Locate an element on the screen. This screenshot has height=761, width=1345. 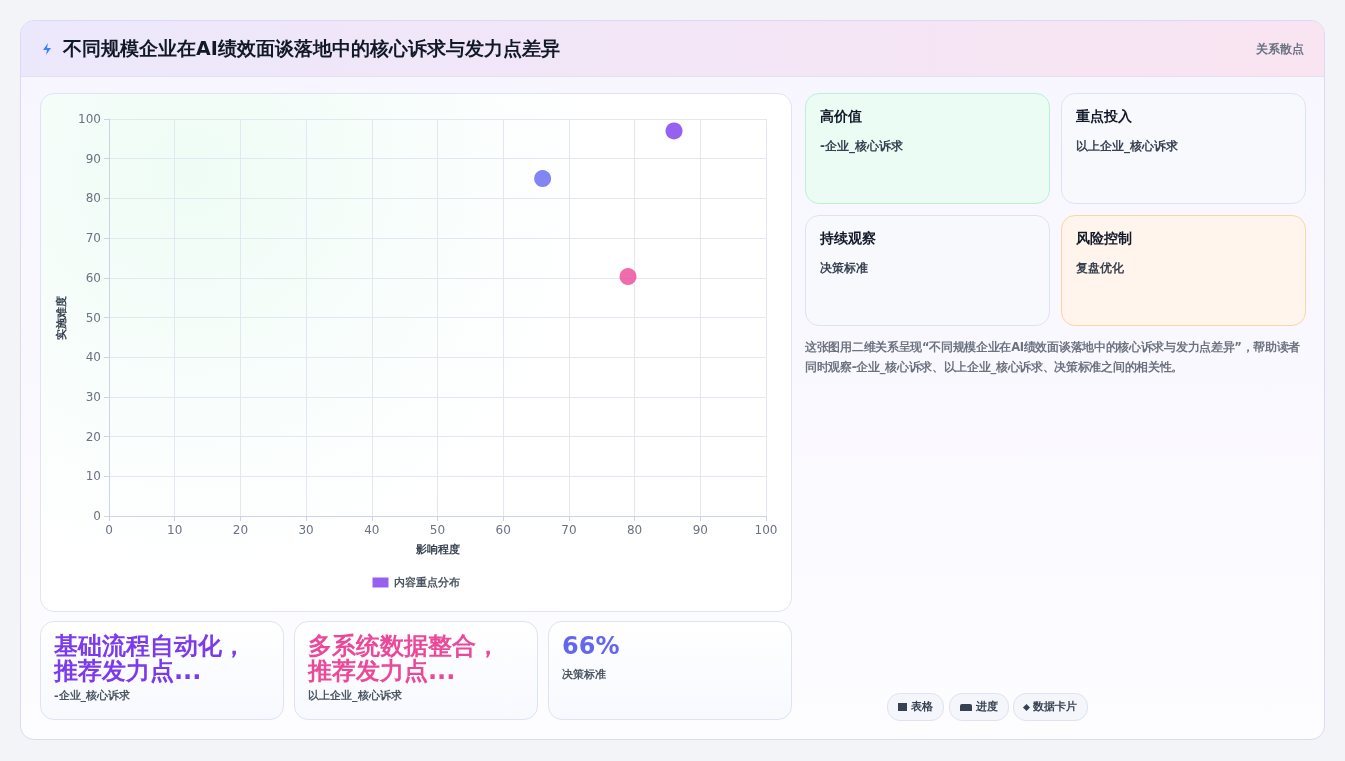
x-tick-label: 0 is located at coordinates (109, 530).